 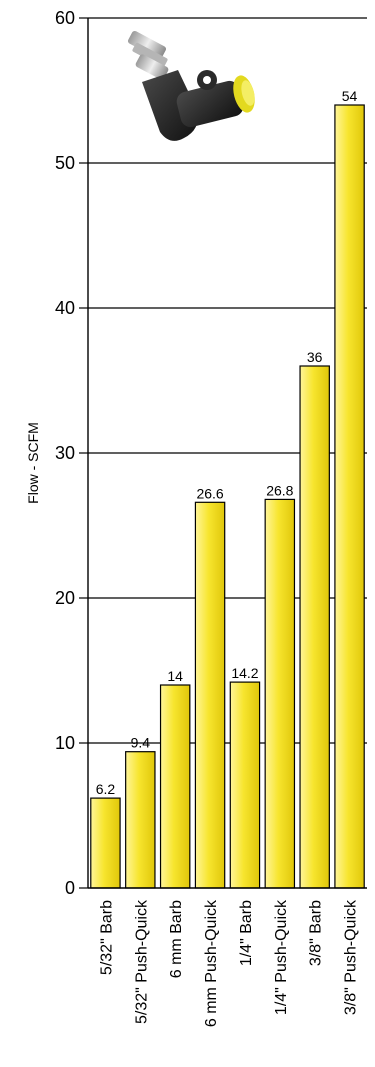 What do you see at coordinates (211, 963) in the screenshot?
I see `x-tick-label: 6 mm Push-Quick` at bounding box center [211, 963].